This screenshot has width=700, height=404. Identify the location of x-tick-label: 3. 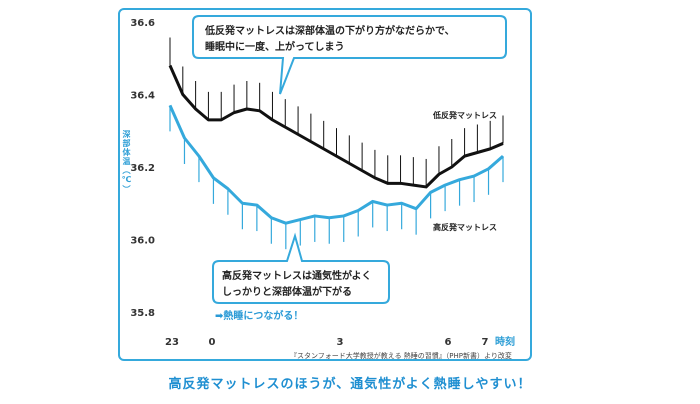
(340, 342).